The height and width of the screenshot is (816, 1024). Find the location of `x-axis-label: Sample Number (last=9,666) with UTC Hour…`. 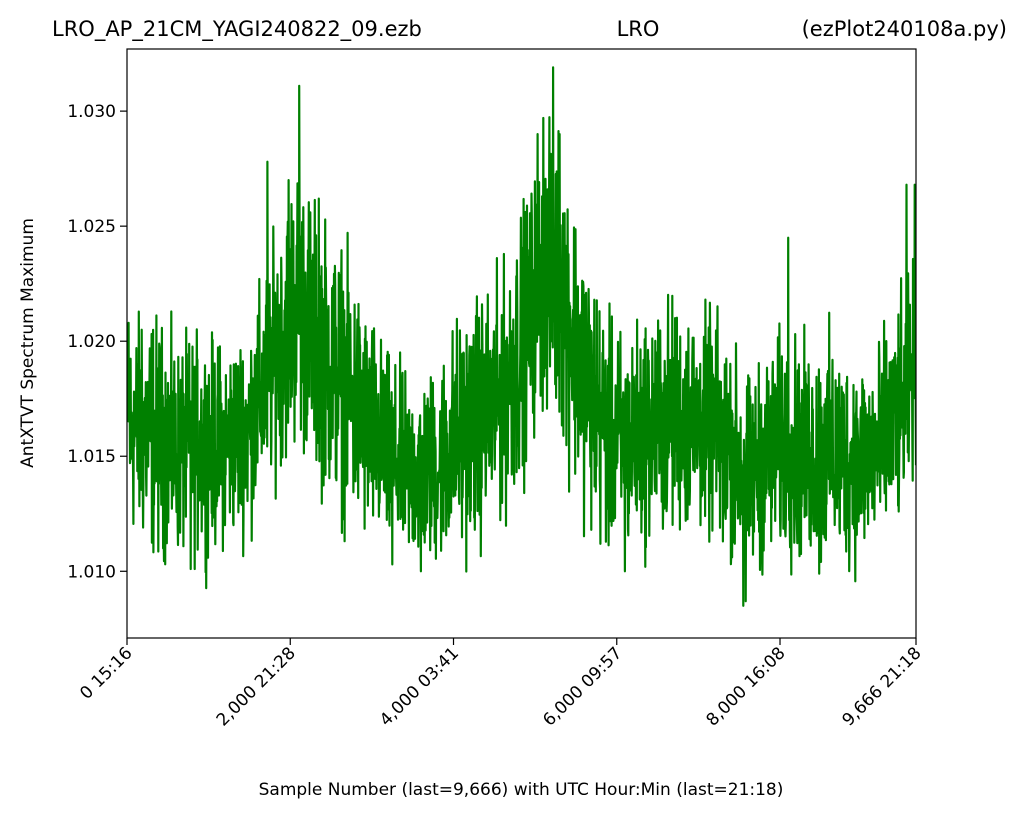

x-axis-label: Sample Number (last=9,666) with UTC Hour… is located at coordinates (521, 790).